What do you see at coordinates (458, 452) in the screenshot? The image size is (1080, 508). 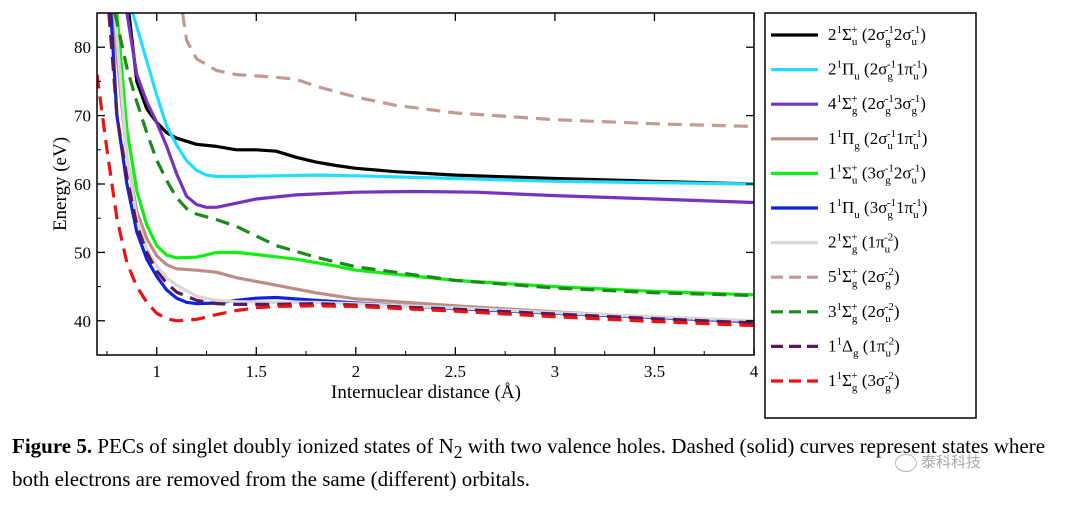 I see `caption-subscript: 2` at bounding box center [458, 452].